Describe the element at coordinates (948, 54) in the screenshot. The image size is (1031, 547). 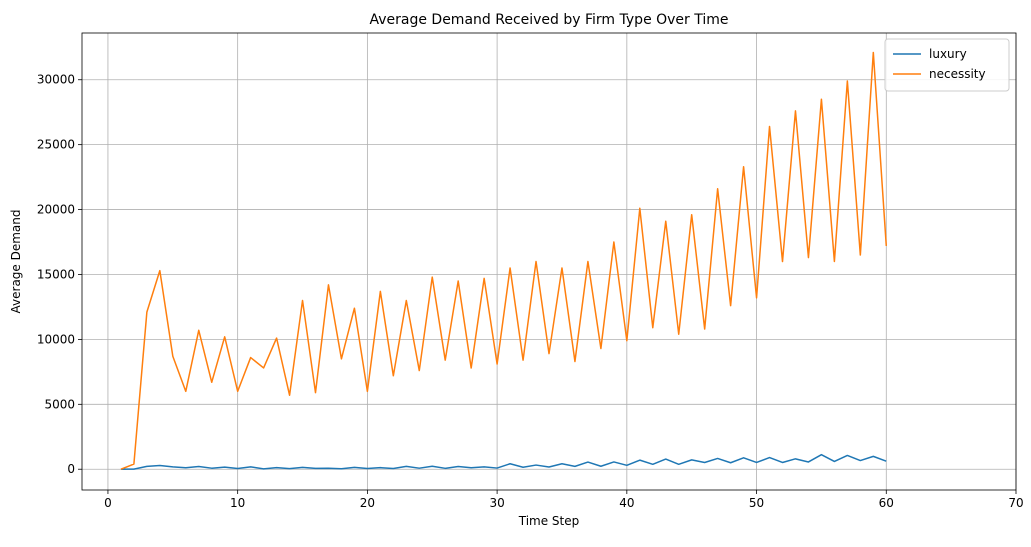
I see `legend-label: luxury` at that location.